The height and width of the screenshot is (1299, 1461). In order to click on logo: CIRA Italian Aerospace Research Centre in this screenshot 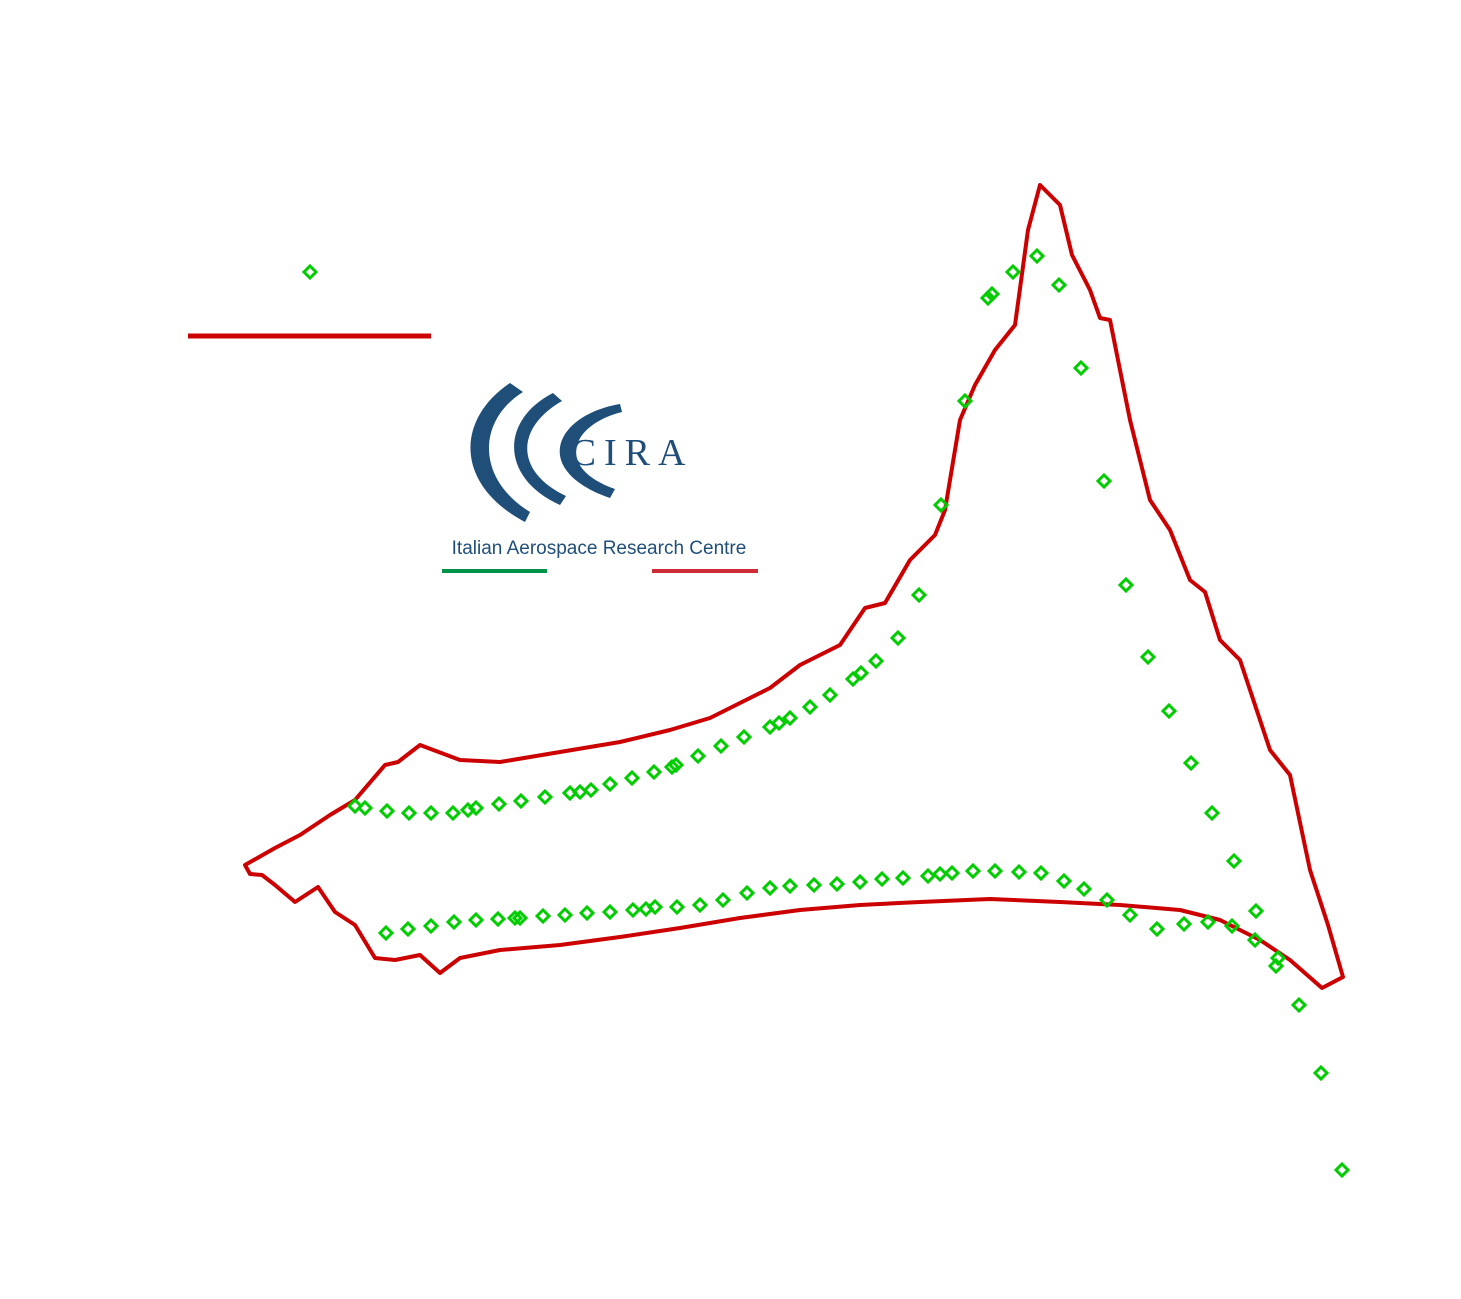, I will do `click(600, 478)`.